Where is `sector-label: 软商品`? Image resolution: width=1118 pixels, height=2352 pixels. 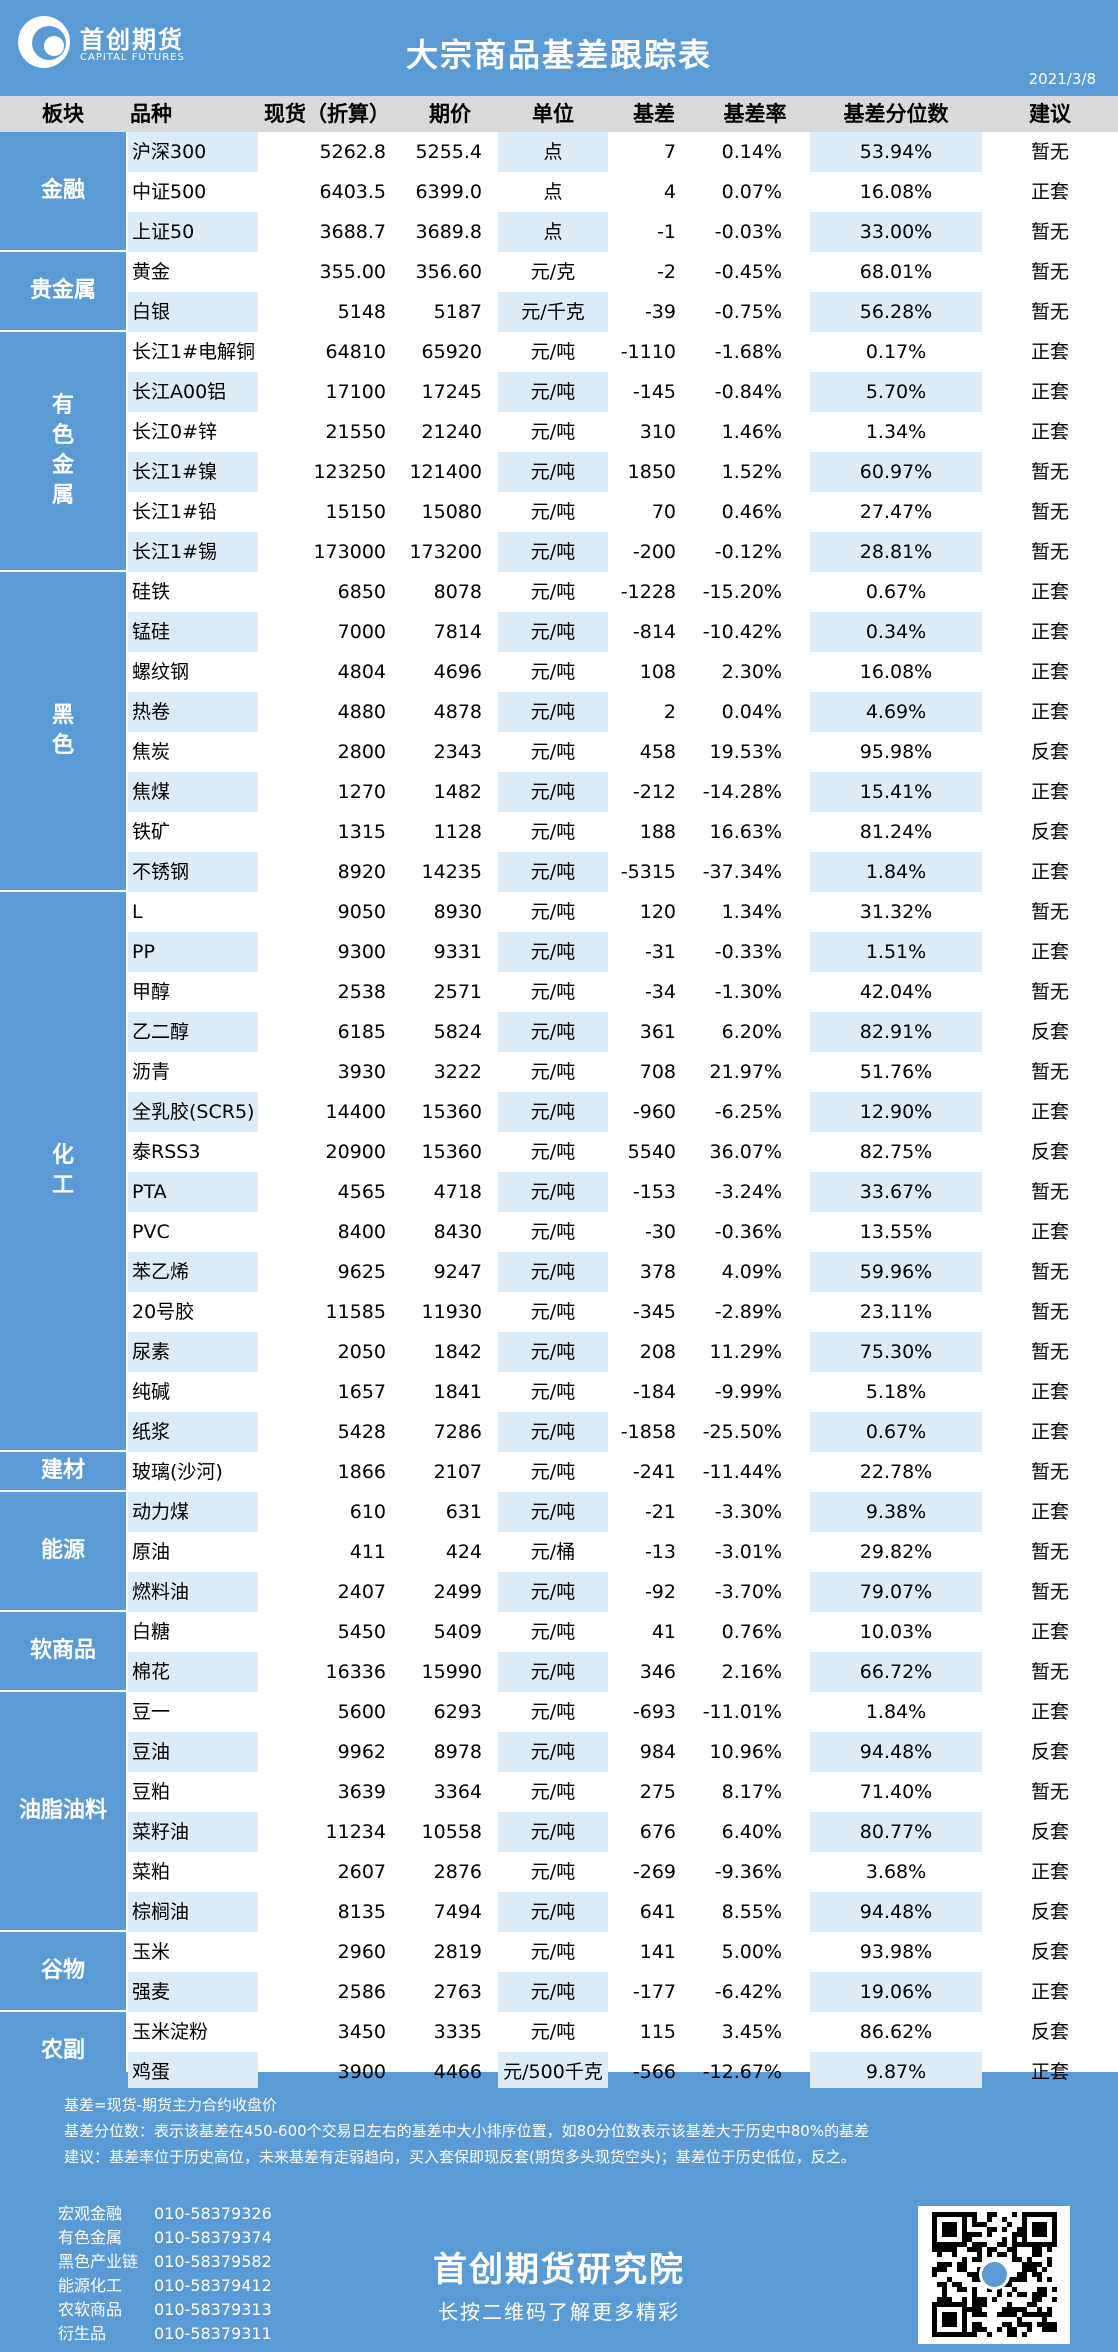
sector-label: 软商品 is located at coordinates (63, 1652).